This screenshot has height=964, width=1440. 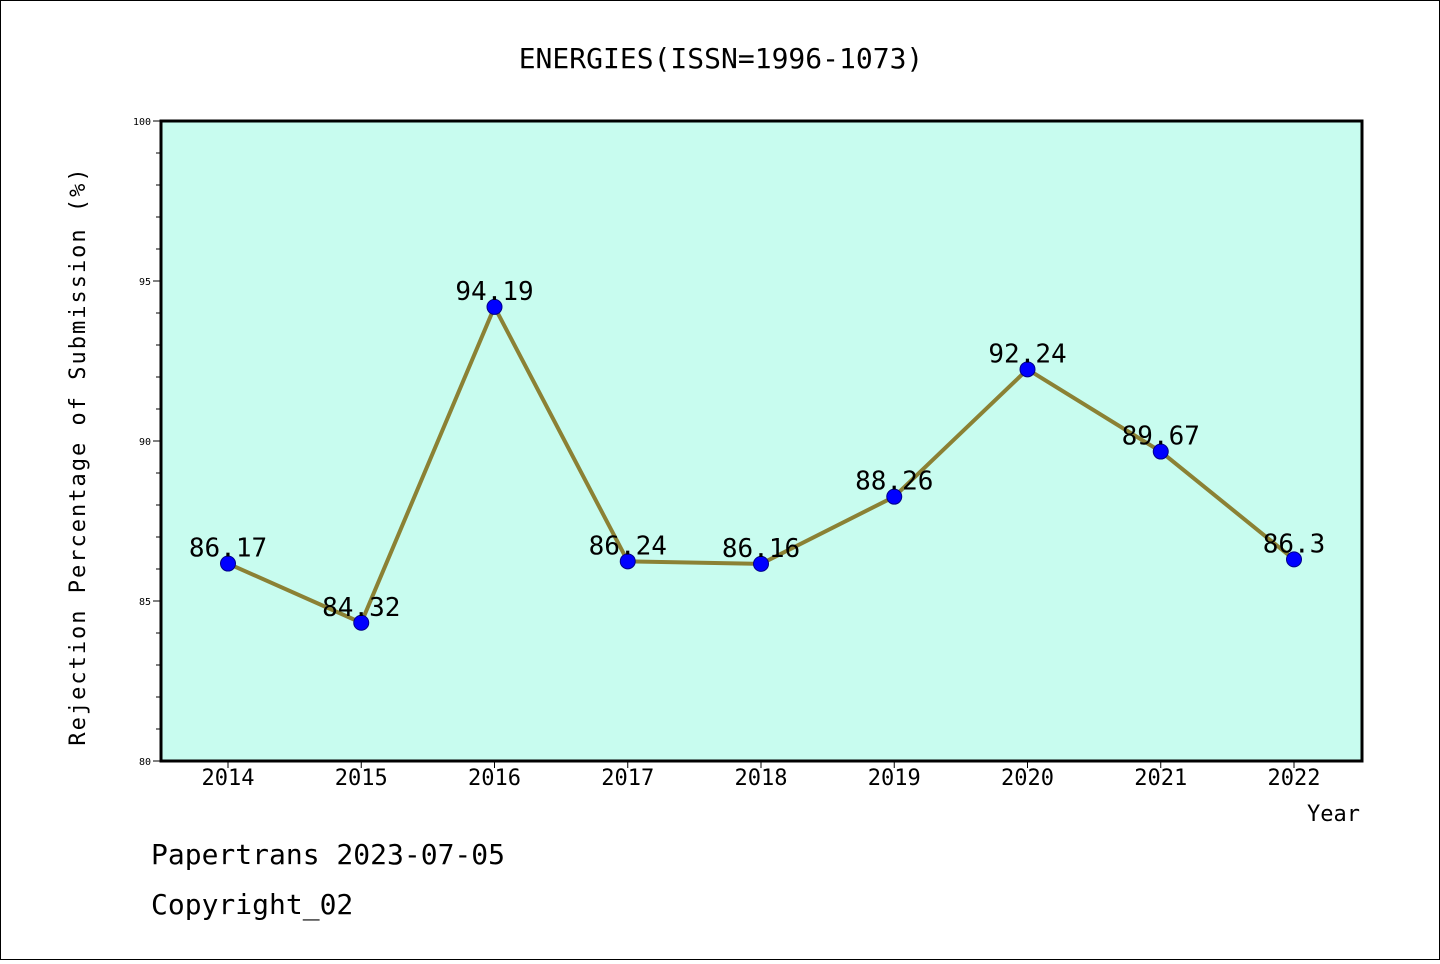 I want to click on data-point-2017, so click(x=627, y=561).